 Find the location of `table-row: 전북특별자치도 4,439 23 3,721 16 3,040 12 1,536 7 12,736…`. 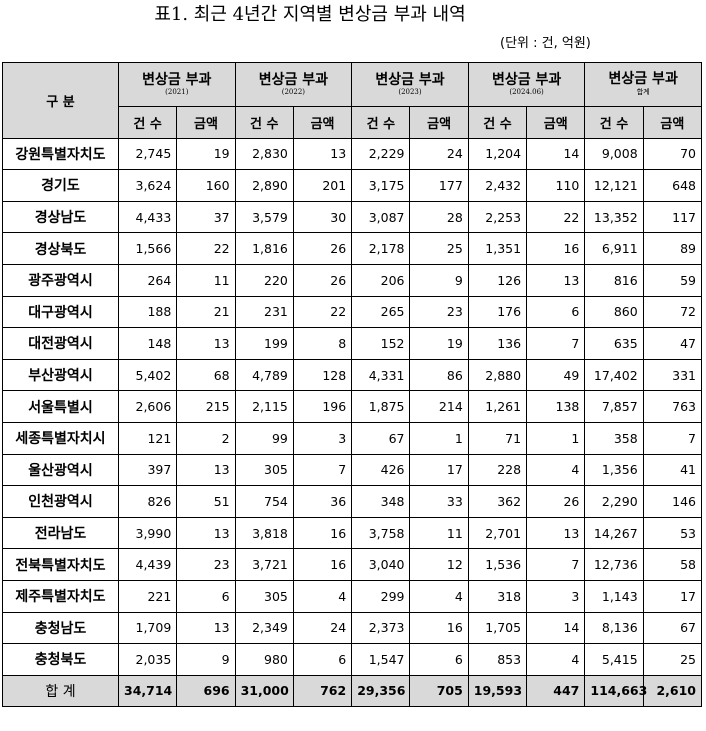

table-row: 전북특별자치도 4,439 23 3,721 16 3,040 12 1,536 7 12,736… is located at coordinates (352, 564).